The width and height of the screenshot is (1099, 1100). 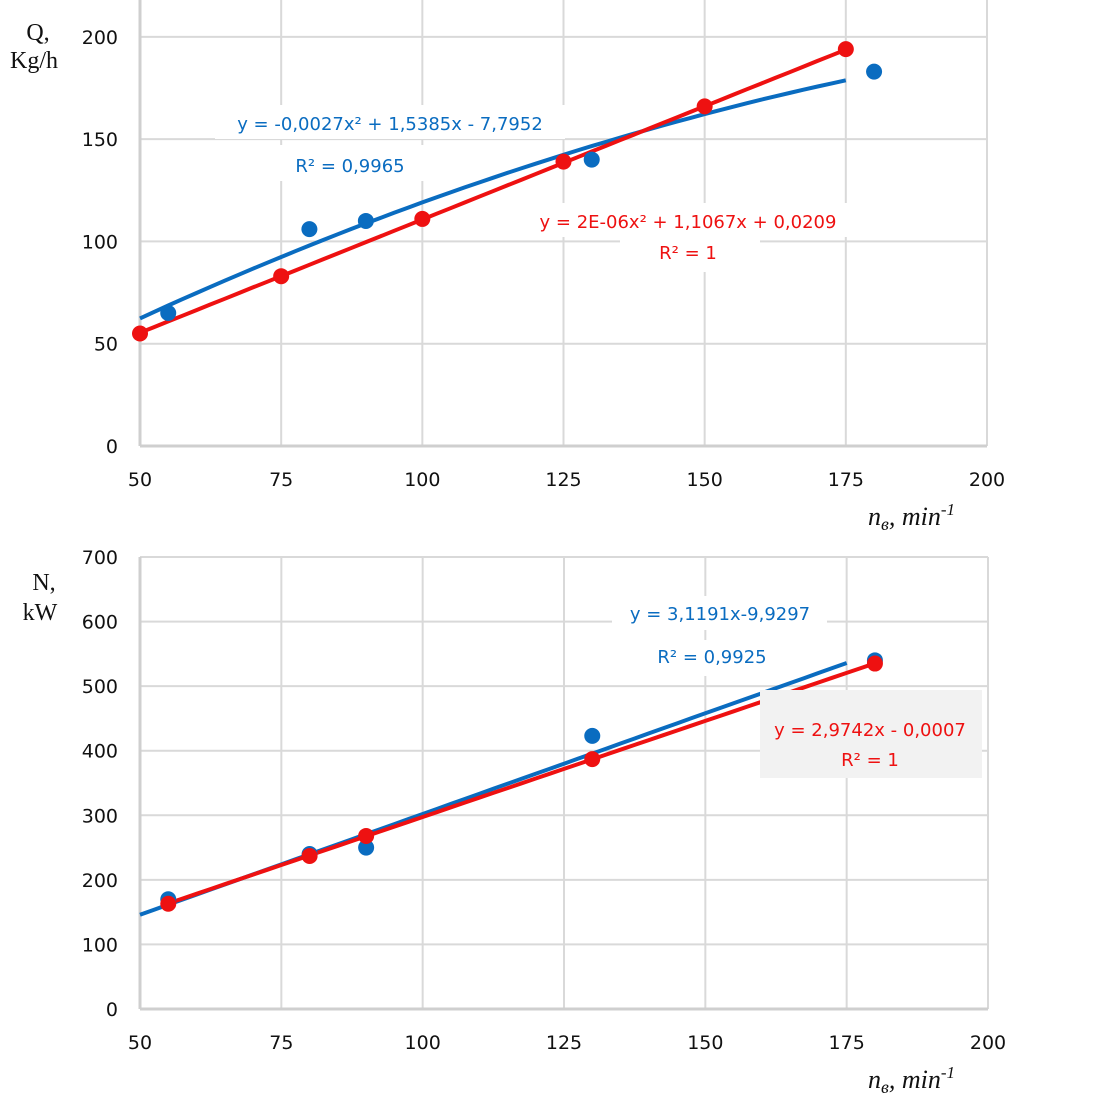 I want to click on y-tick-label: 600, so click(x=100, y=623).